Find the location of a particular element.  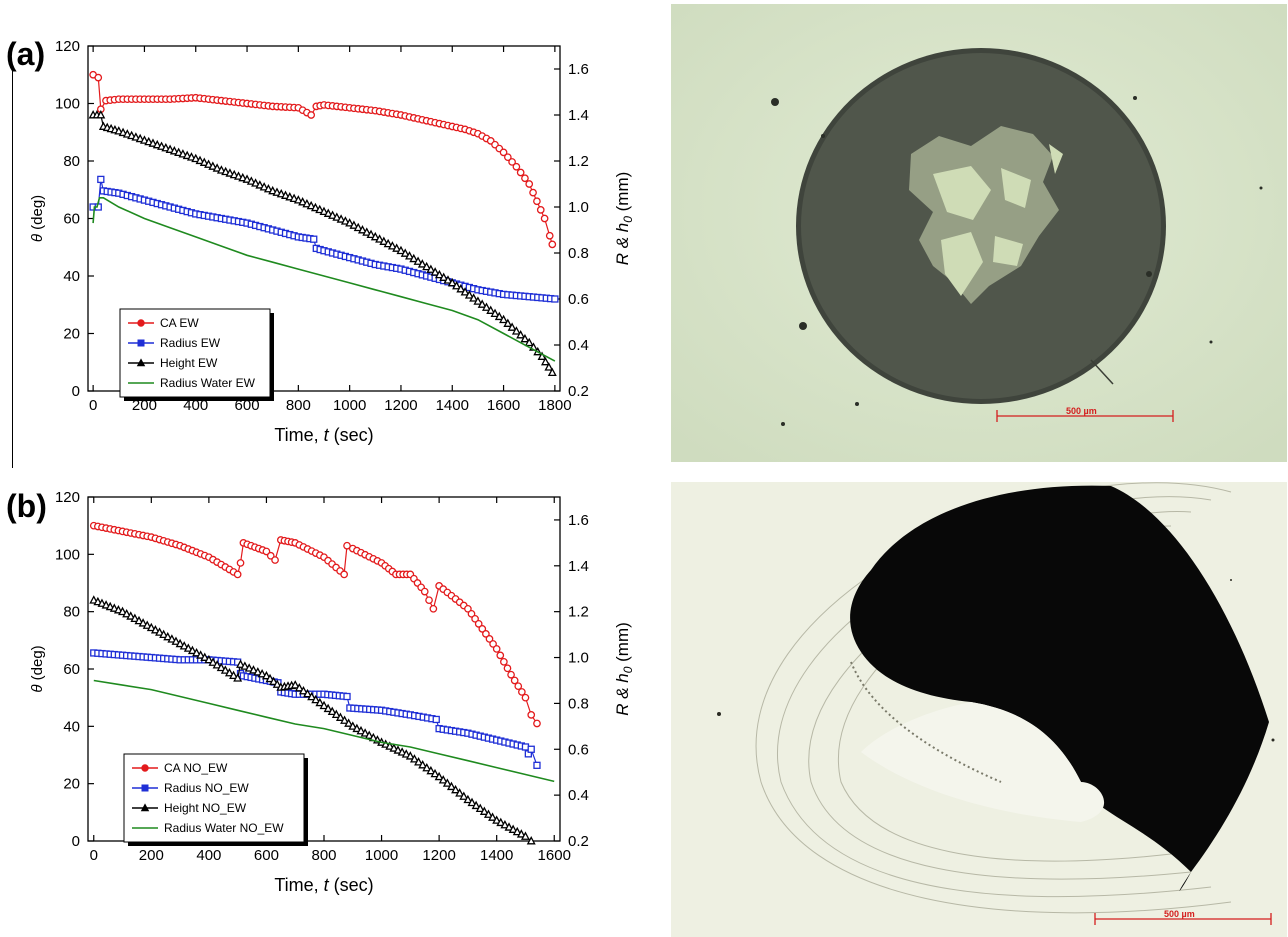

chartb-ytick-label: 40 is located at coordinates (71, 726).